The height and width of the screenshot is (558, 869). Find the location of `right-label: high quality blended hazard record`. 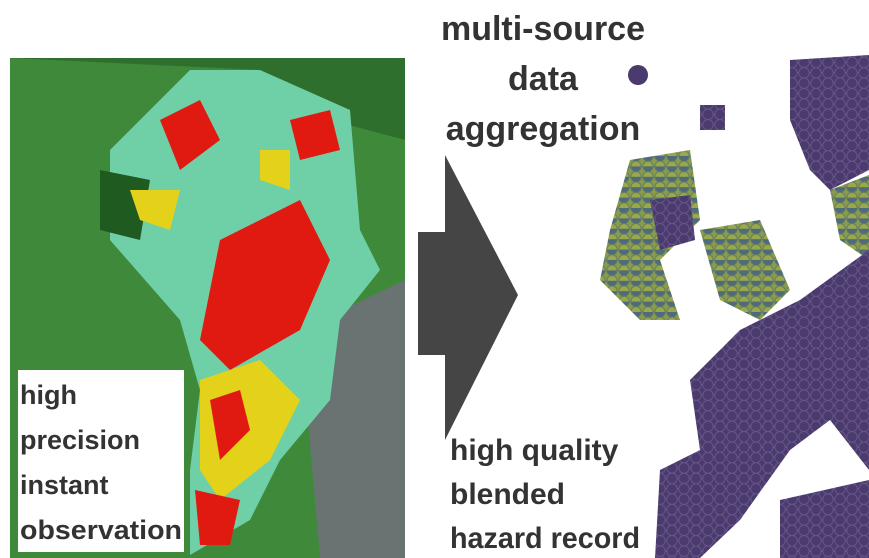

right-label: high quality blended hazard record is located at coordinates (545, 494).